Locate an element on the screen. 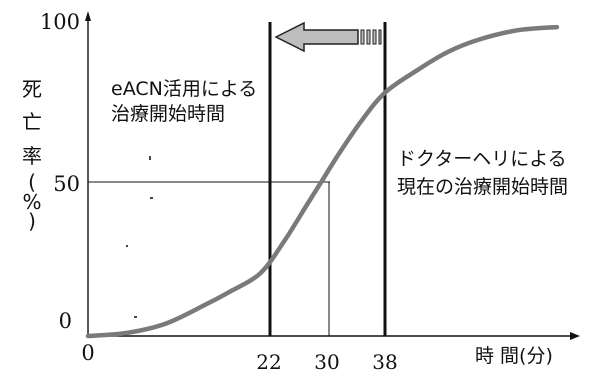 This screenshot has height=378, width=597. x-axis-arrowhead is located at coordinates (575, 336).